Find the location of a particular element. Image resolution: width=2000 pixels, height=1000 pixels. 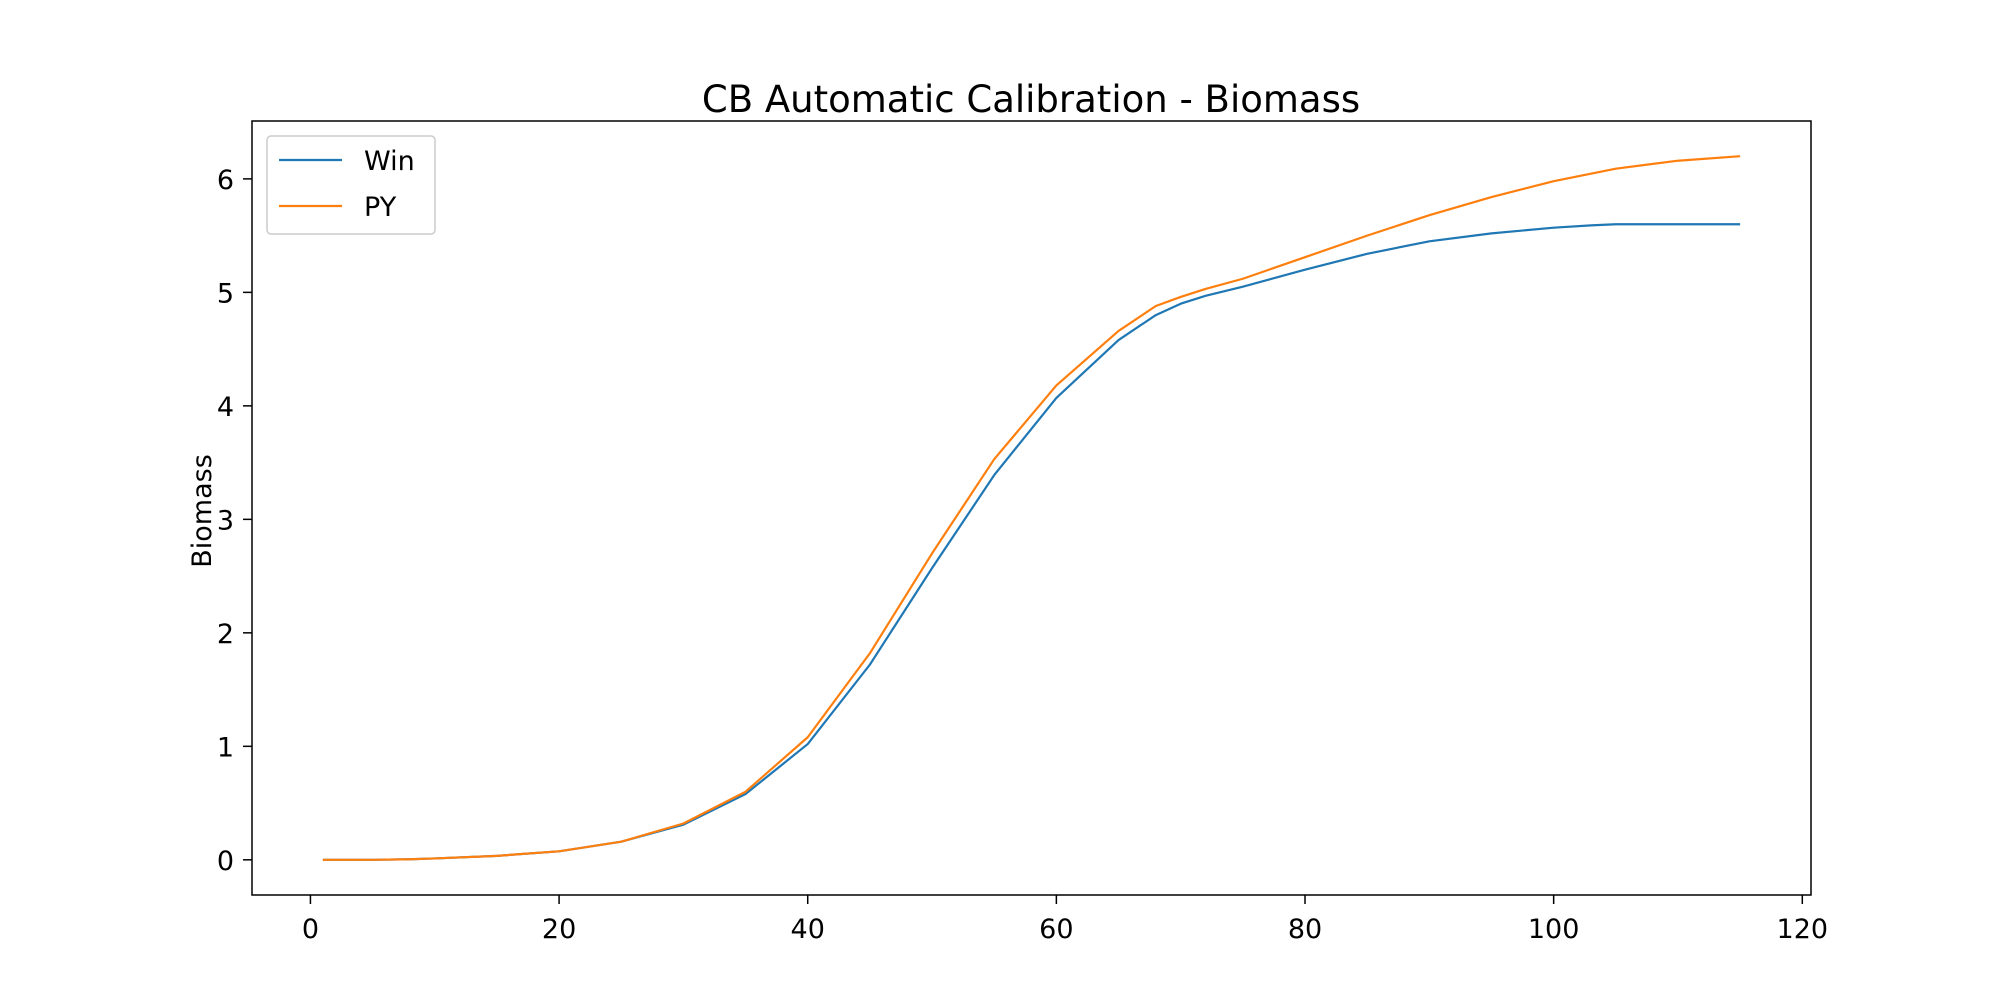

legend: Win PY is located at coordinates (351, 185).